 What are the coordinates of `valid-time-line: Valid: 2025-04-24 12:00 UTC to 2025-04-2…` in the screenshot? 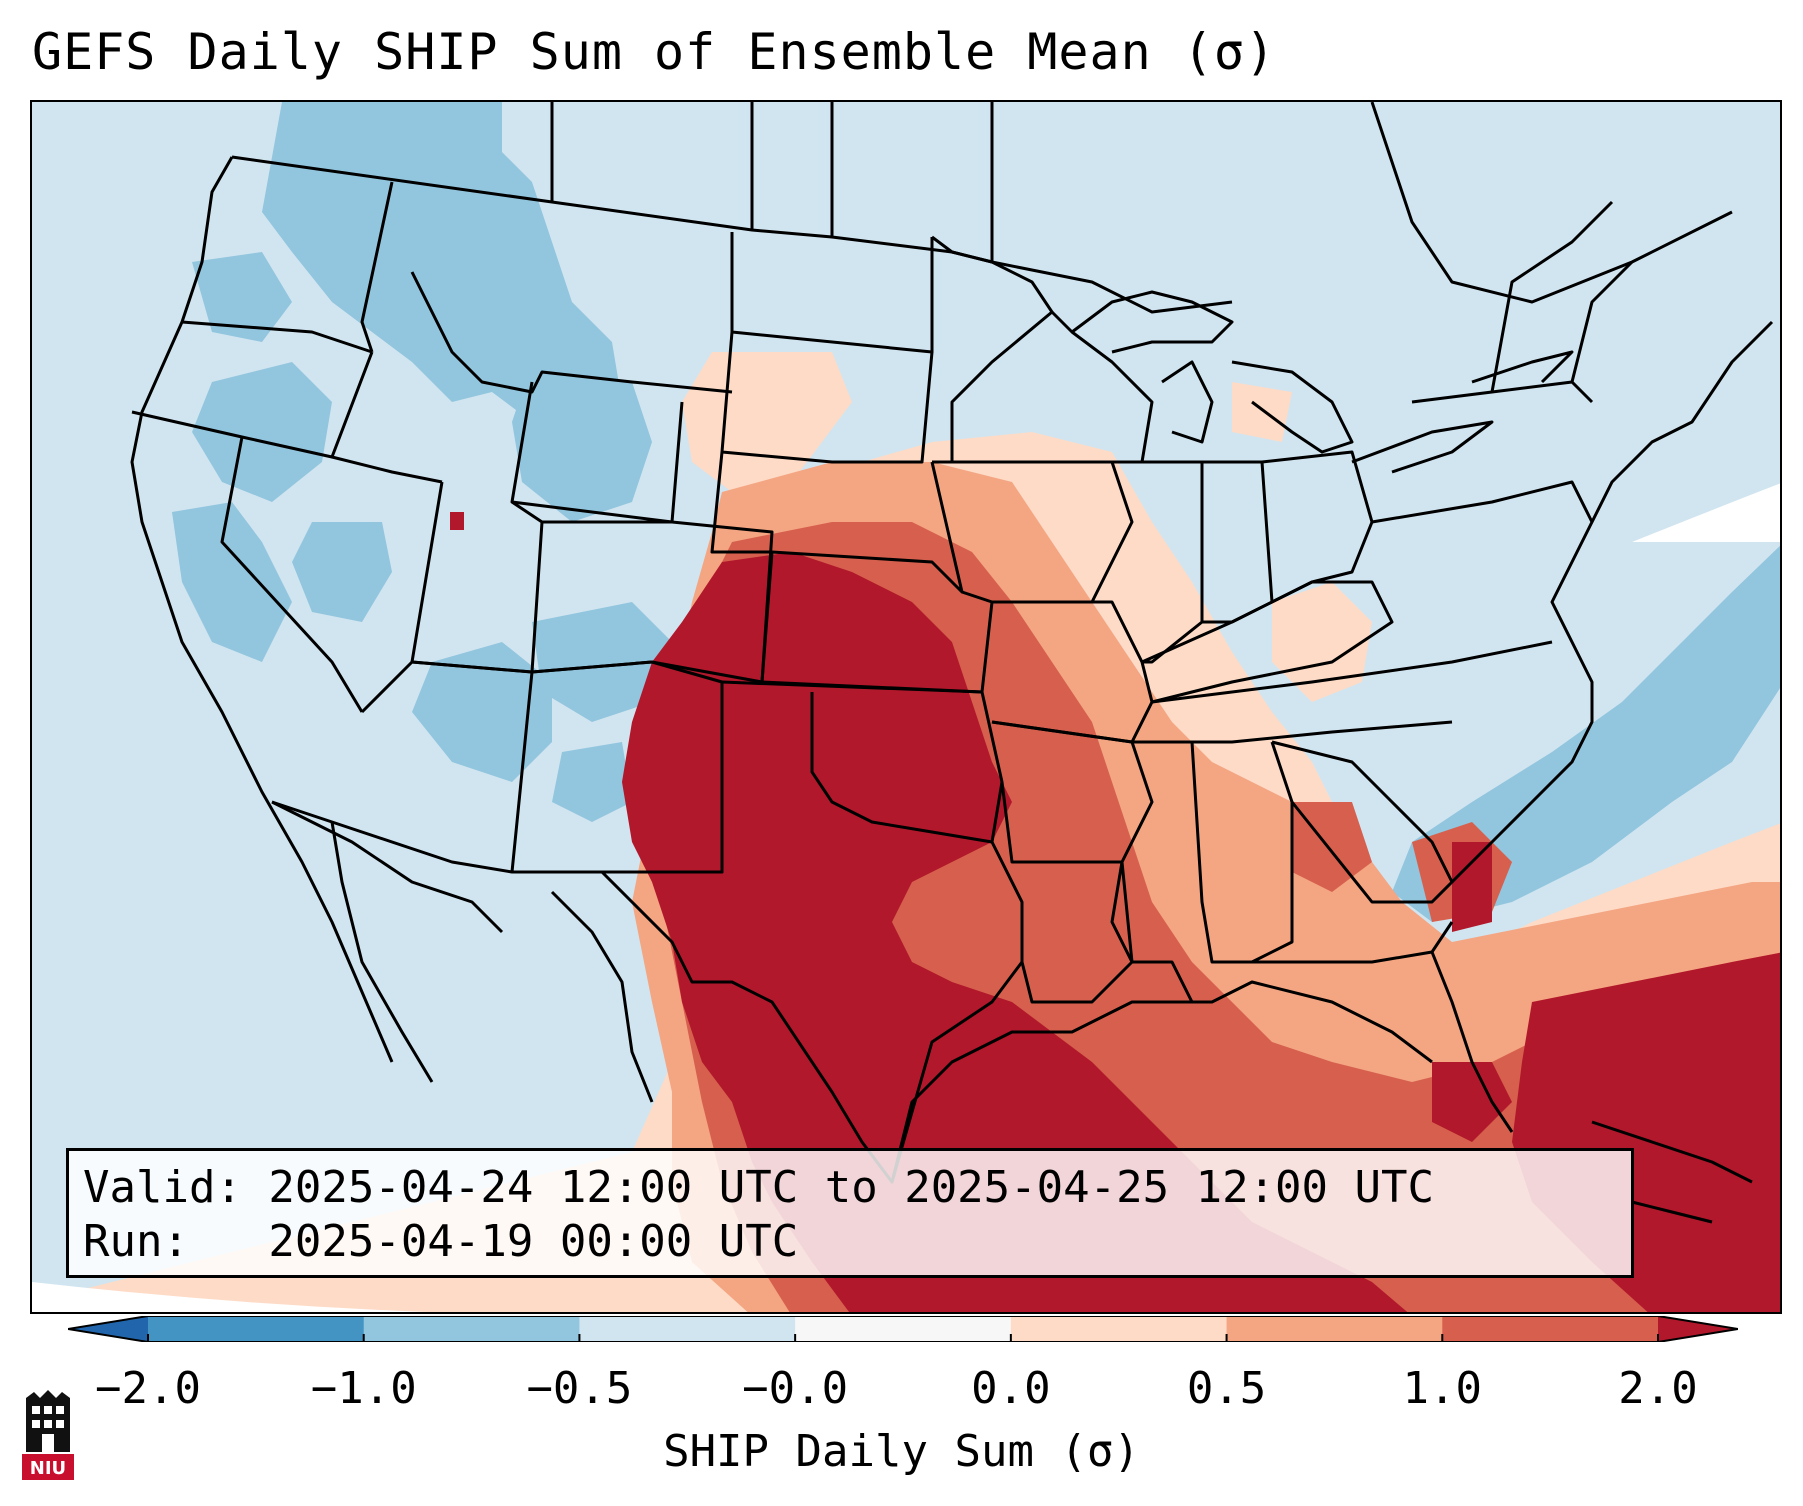 It's located at (759, 1187).